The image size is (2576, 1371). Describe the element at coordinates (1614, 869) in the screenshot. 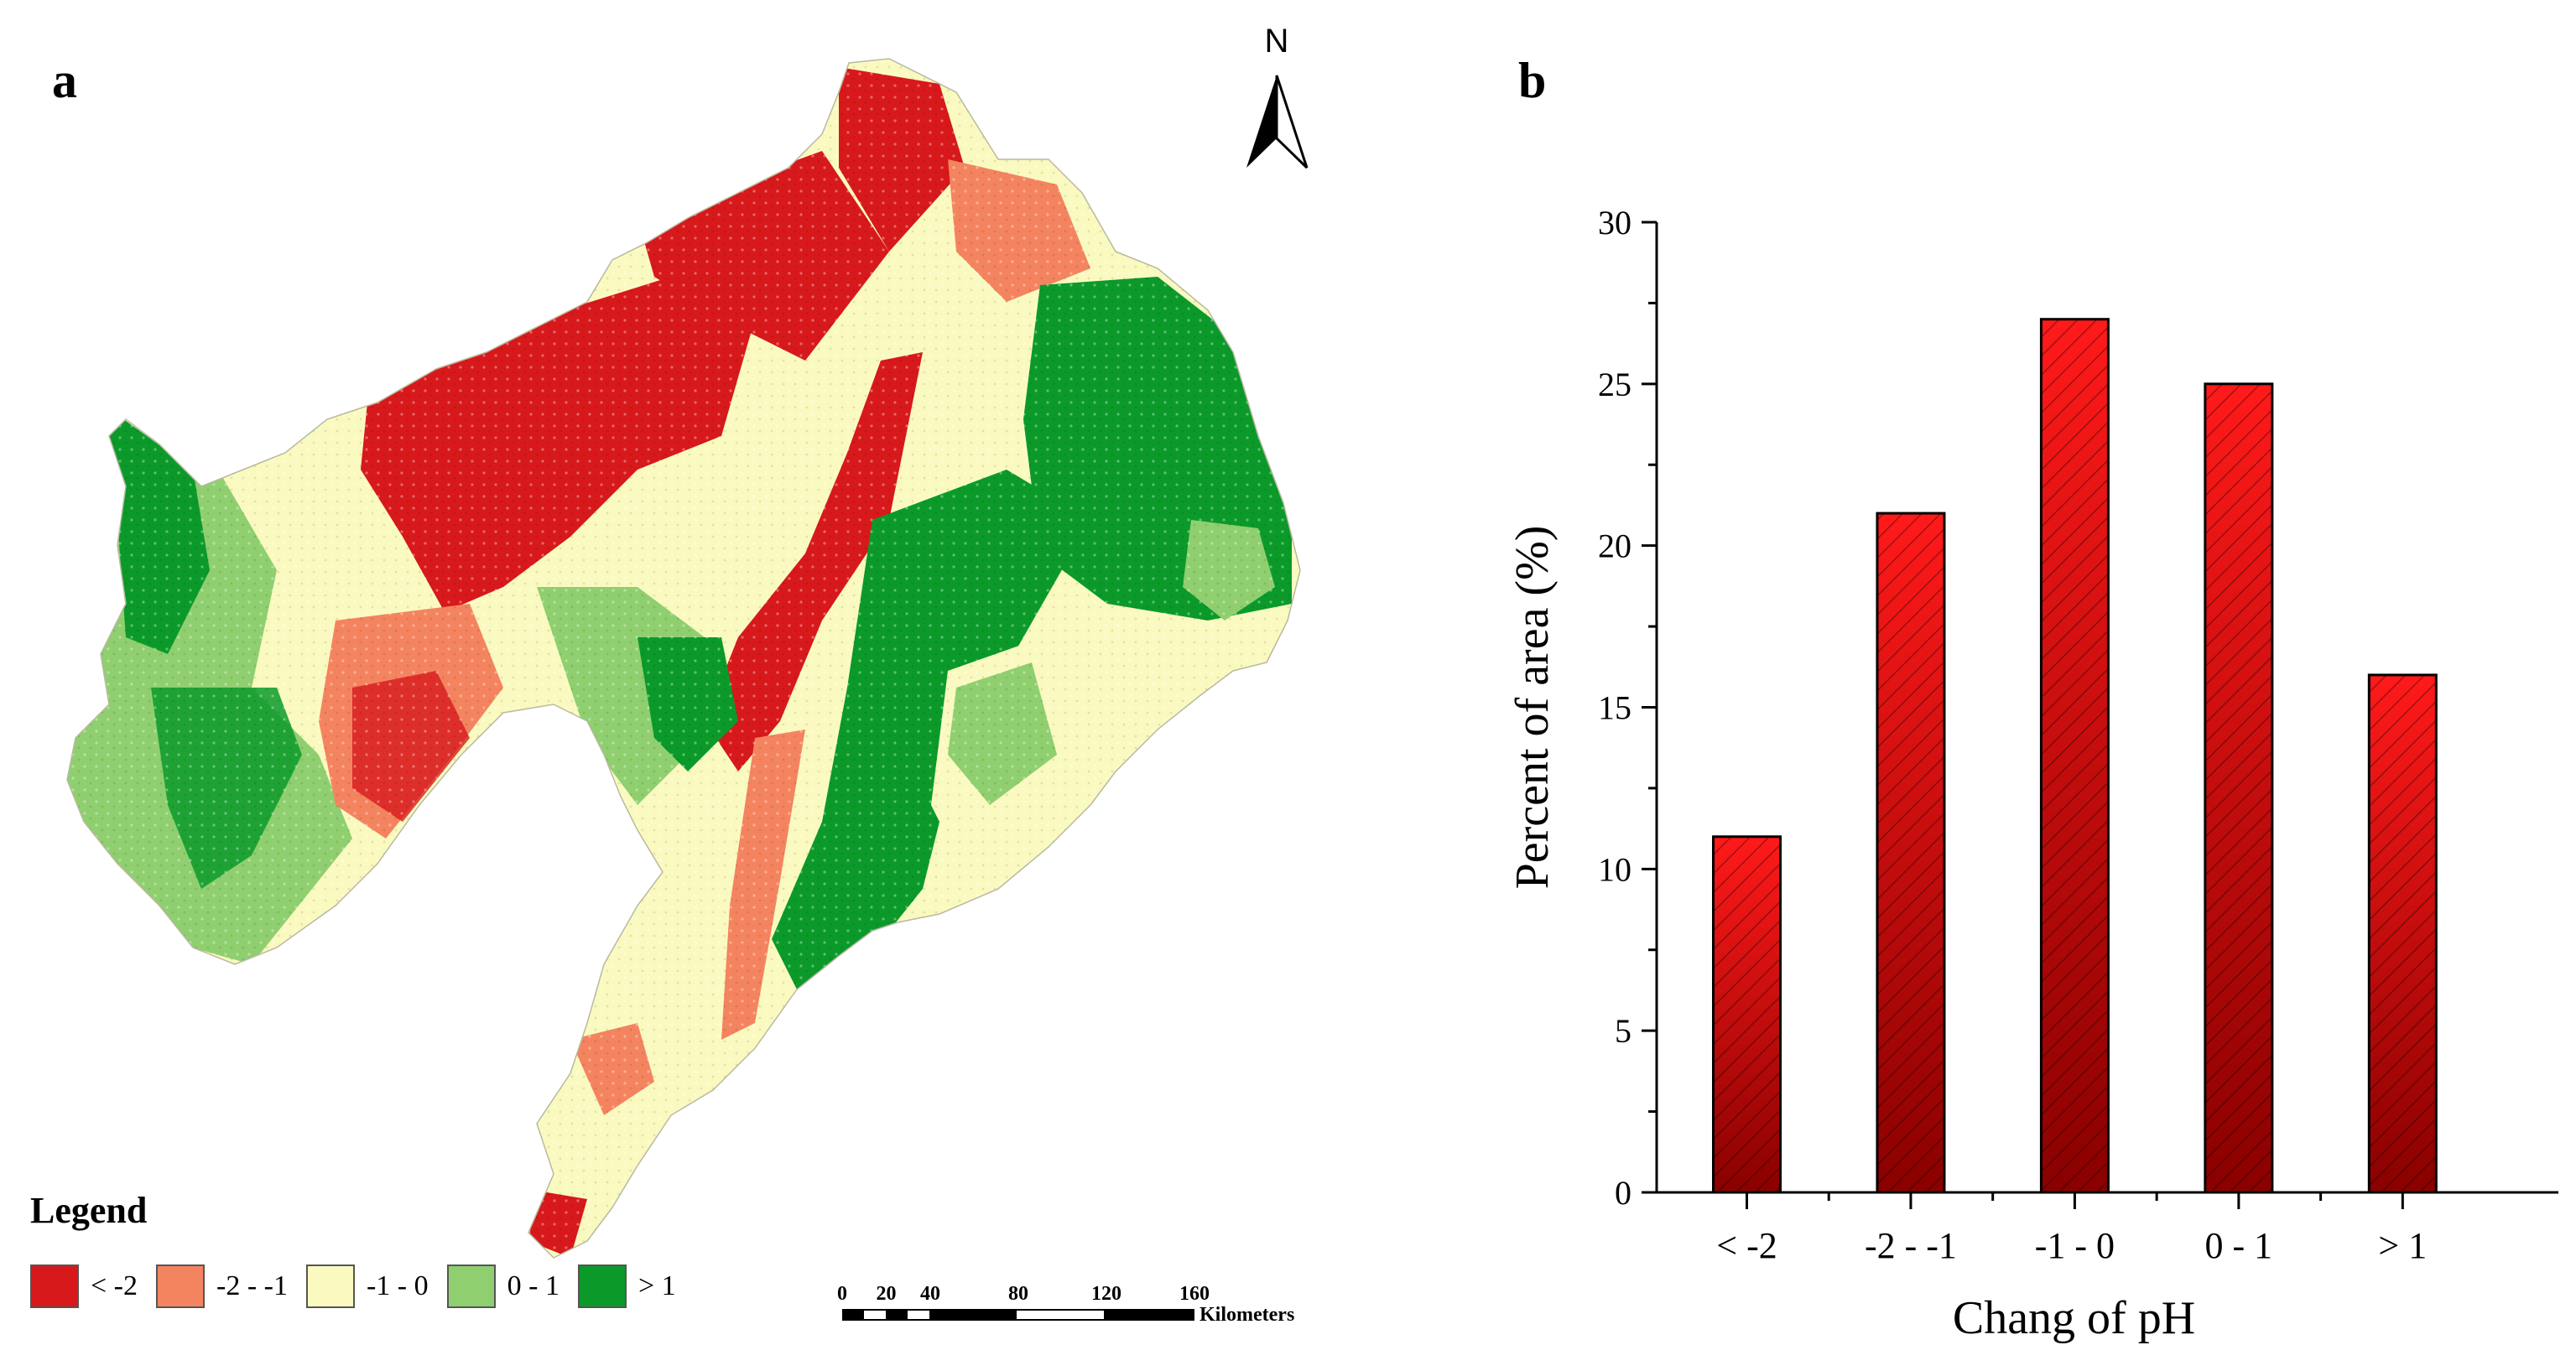

I see `y-tick-label: 10` at that location.